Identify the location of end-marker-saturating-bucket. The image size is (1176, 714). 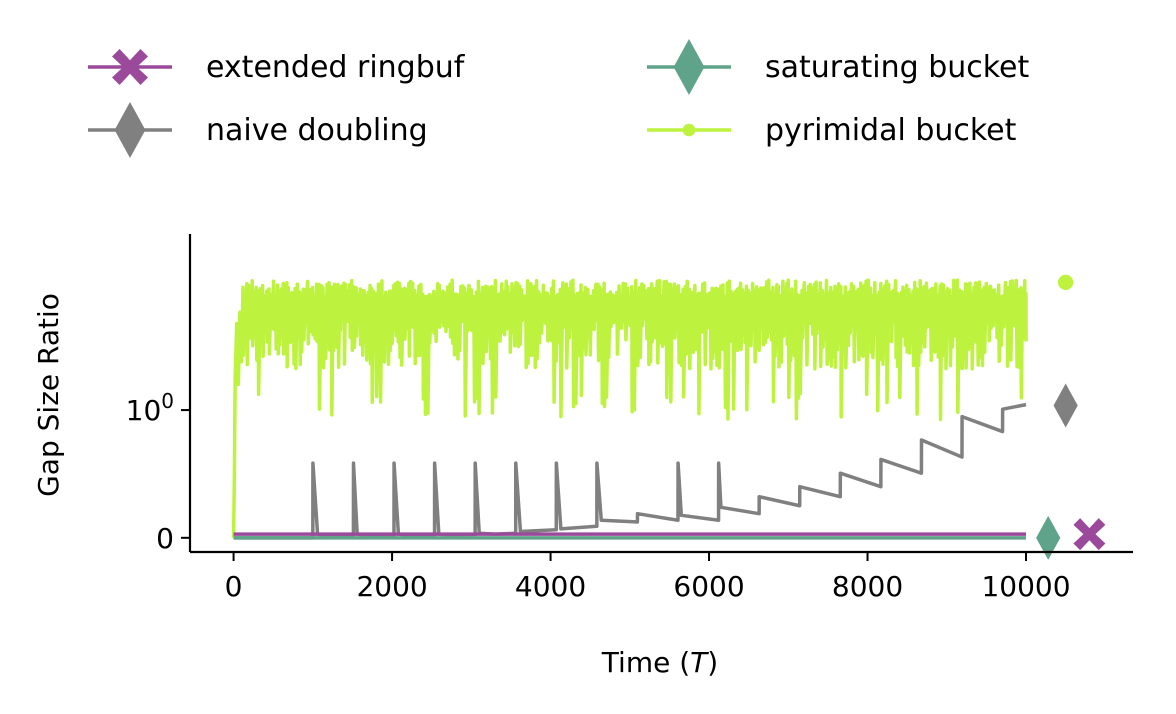
(1048, 537).